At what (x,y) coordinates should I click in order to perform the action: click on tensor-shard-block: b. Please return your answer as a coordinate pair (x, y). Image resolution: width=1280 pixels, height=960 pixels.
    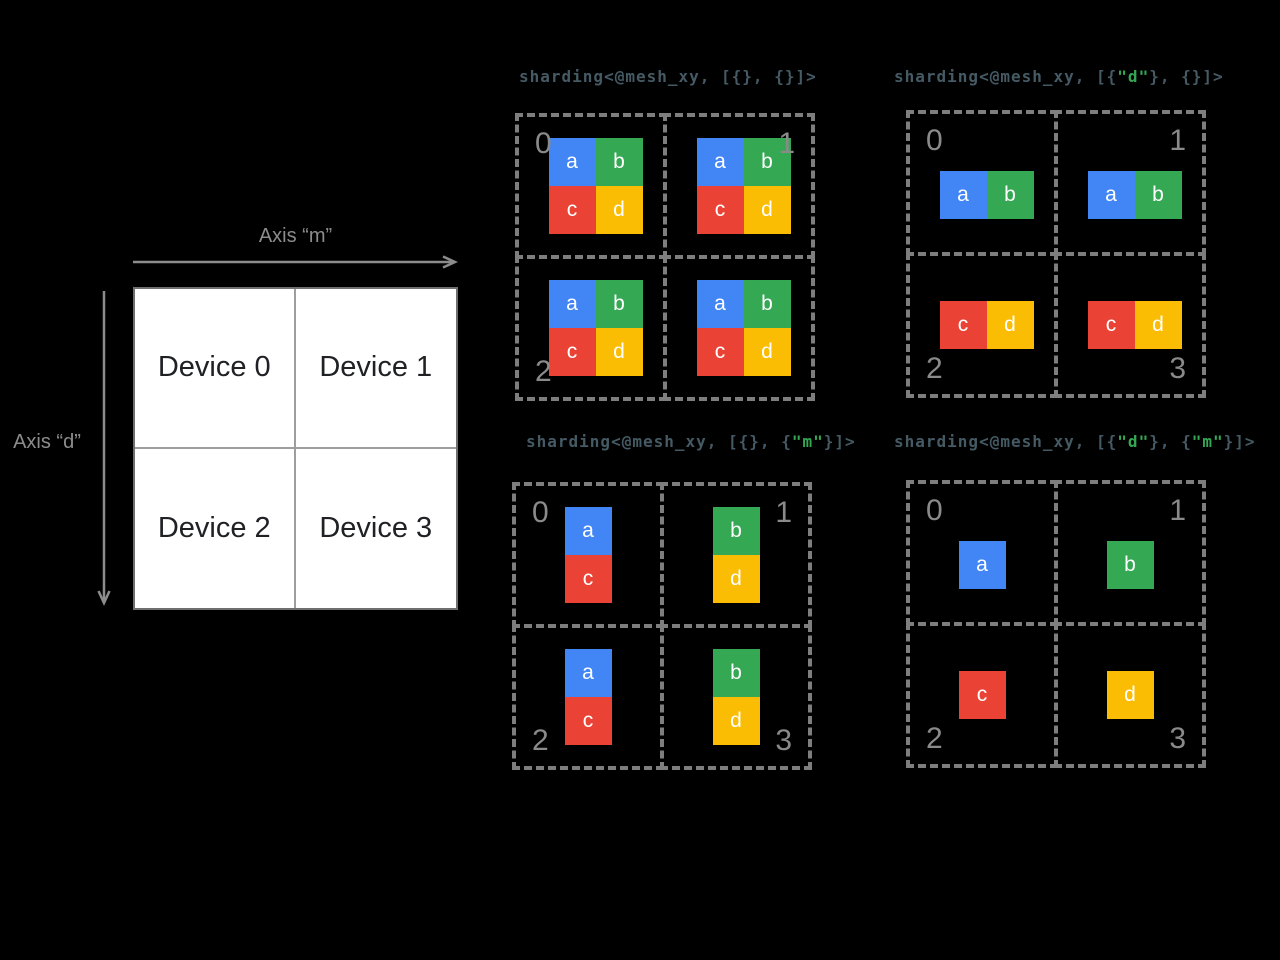
    Looking at the image, I should click on (1130, 565).